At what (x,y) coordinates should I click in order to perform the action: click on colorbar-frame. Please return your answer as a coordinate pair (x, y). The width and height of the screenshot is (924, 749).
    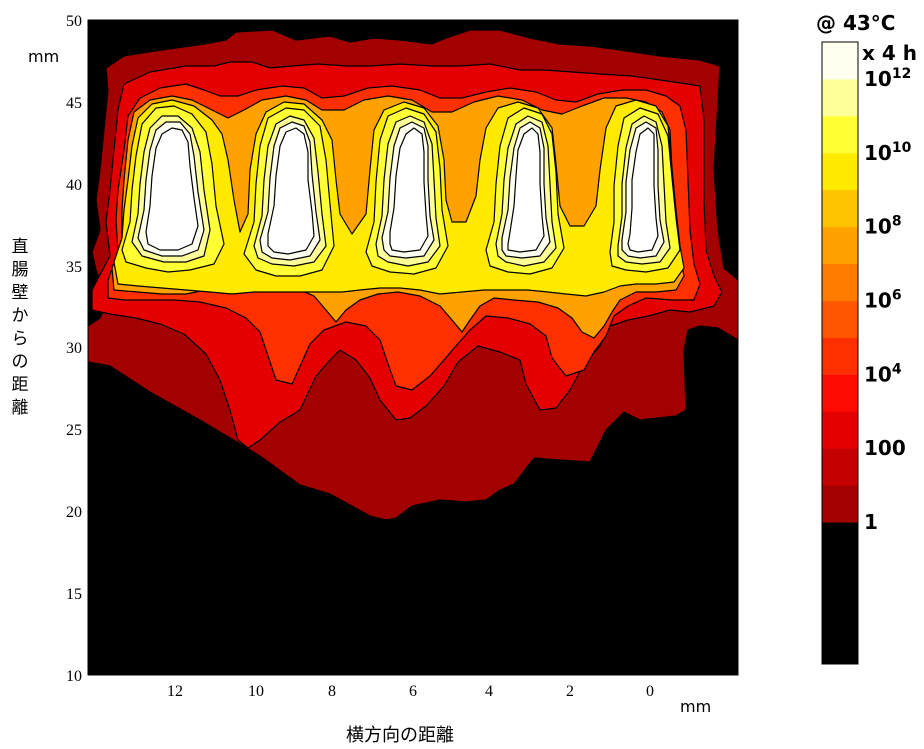
    Looking at the image, I should click on (840, 353).